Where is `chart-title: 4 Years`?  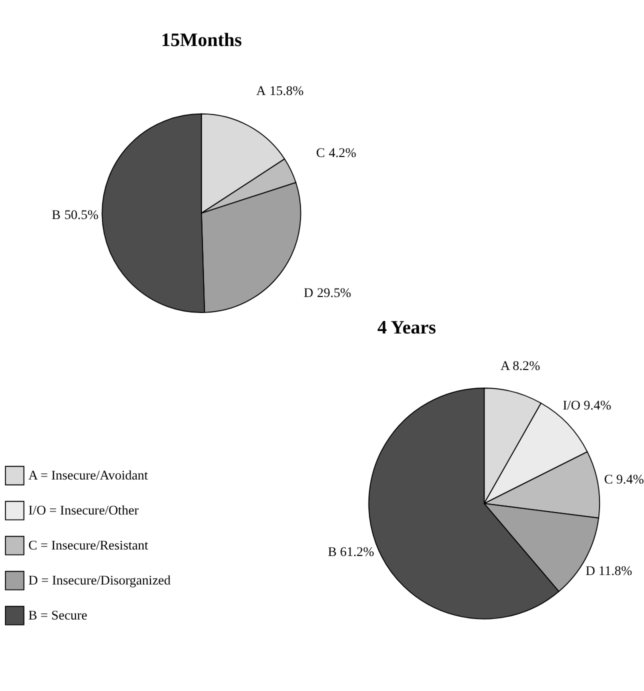
chart-title: 4 Years is located at coordinates (406, 327).